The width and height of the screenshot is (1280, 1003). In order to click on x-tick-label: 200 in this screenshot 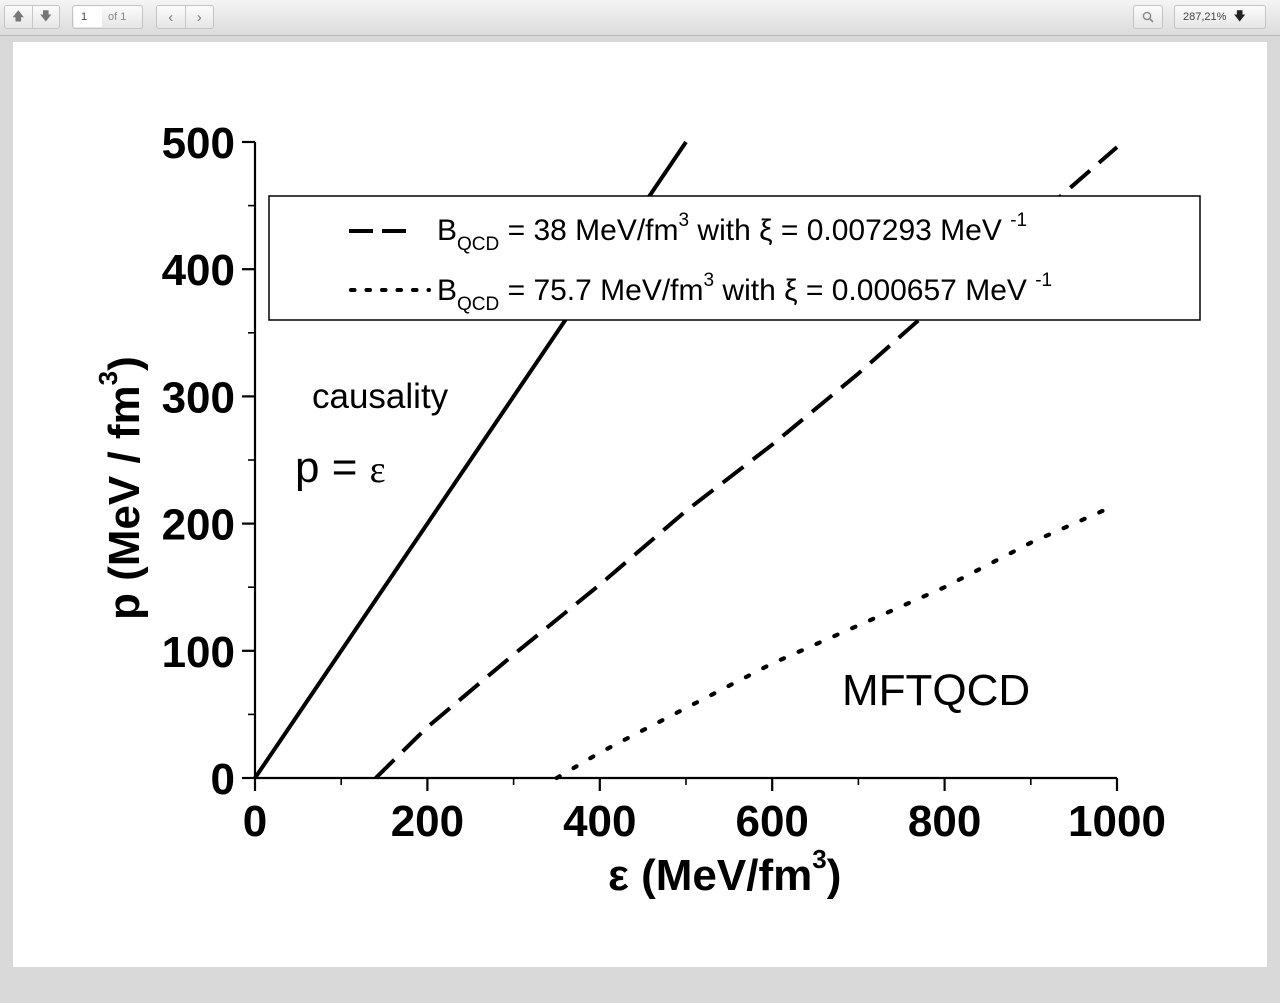, I will do `click(427, 821)`.